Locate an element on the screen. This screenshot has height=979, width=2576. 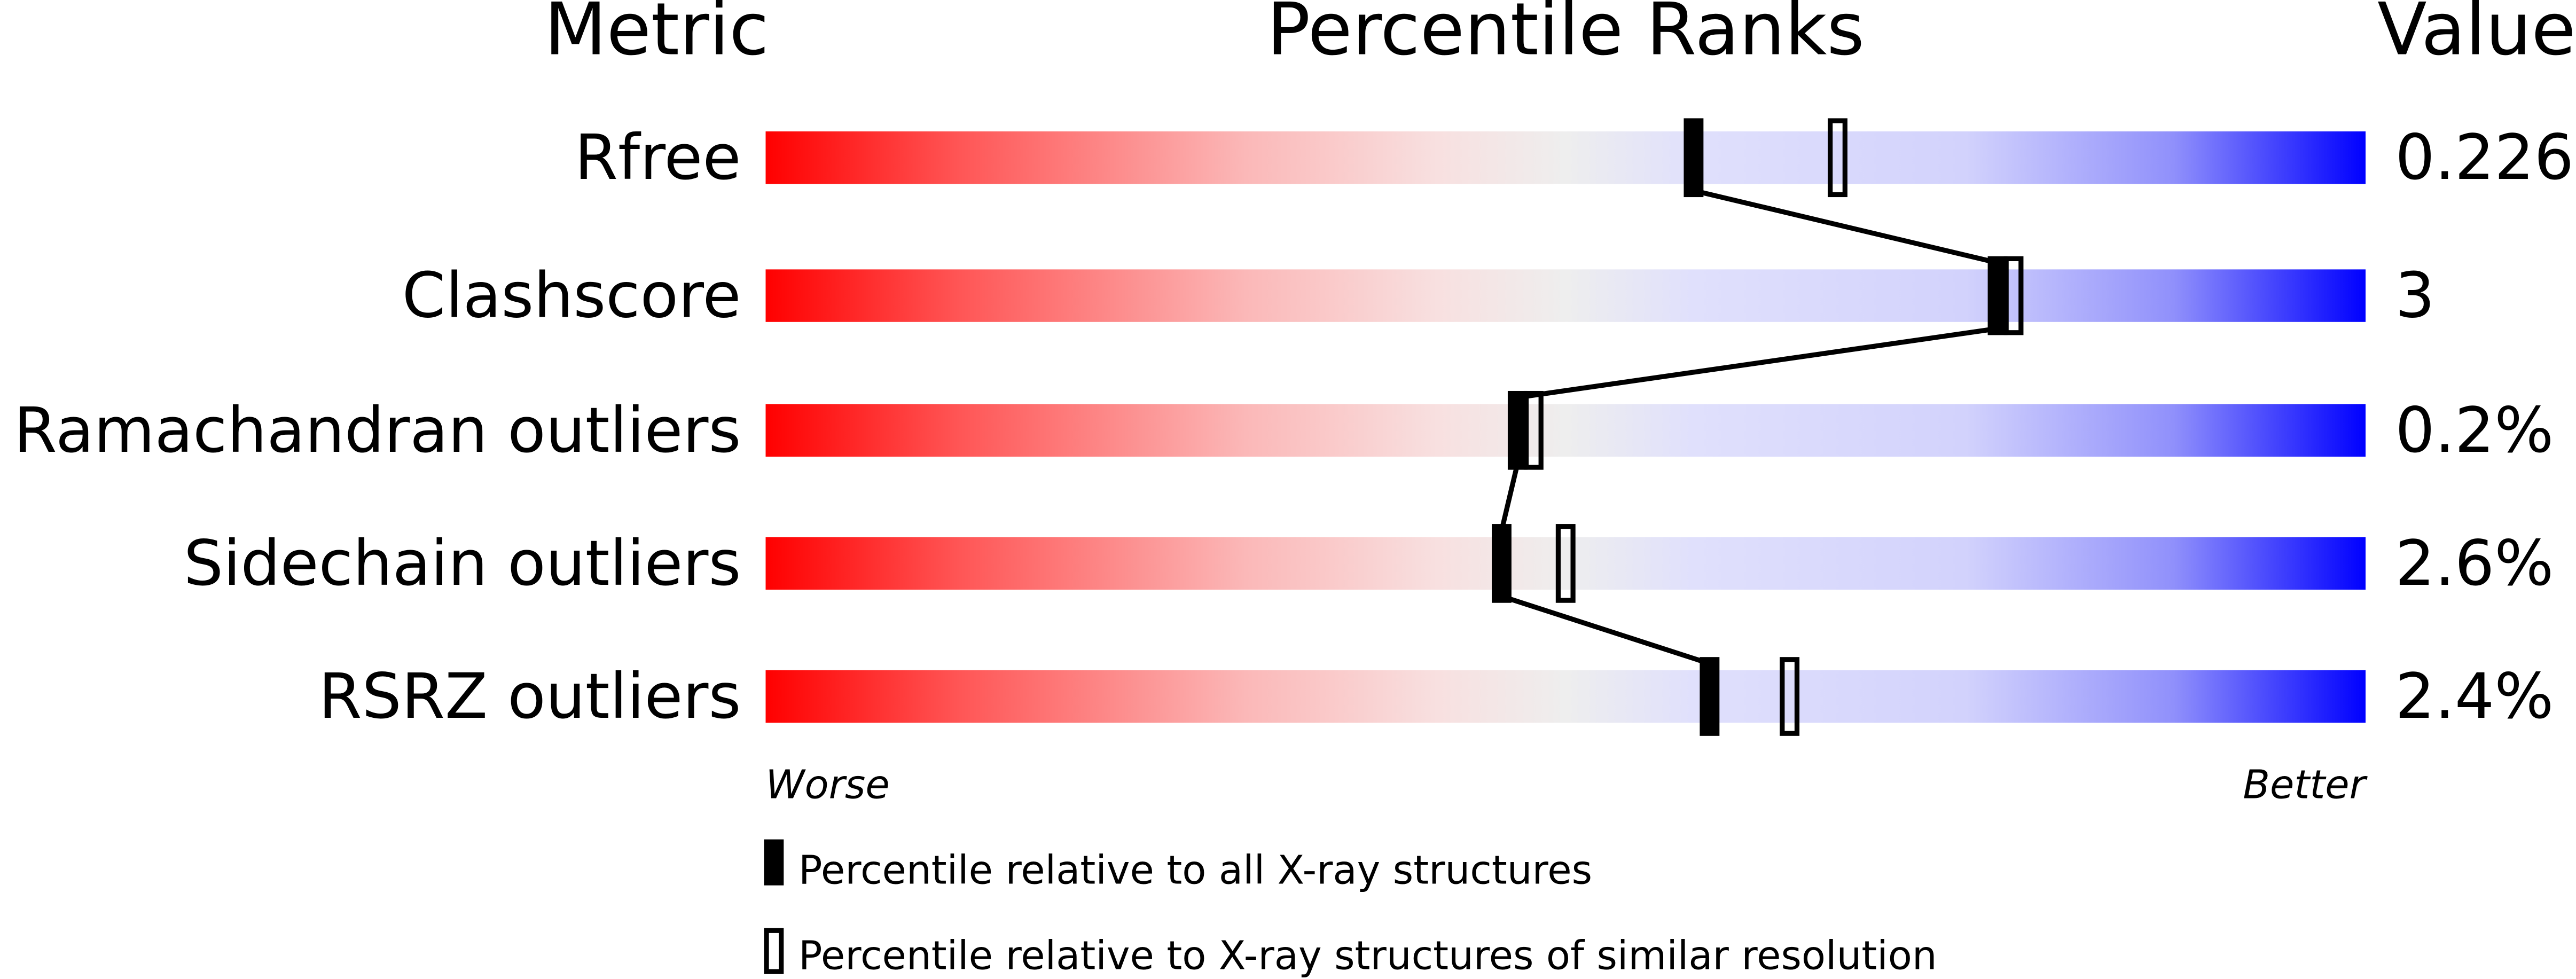
axis-label-worse: Worse is located at coordinates (827, 785).